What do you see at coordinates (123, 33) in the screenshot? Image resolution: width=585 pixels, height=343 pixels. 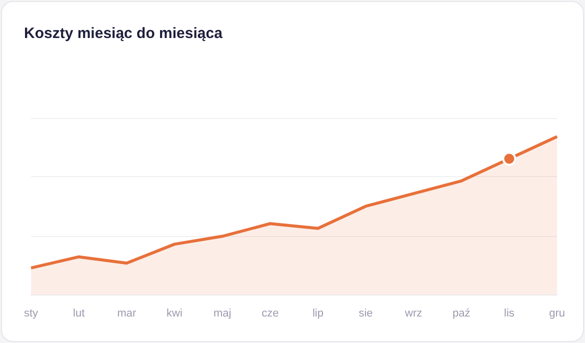 I see `chart-title: Koszty miesiąc do miesiąca` at bounding box center [123, 33].